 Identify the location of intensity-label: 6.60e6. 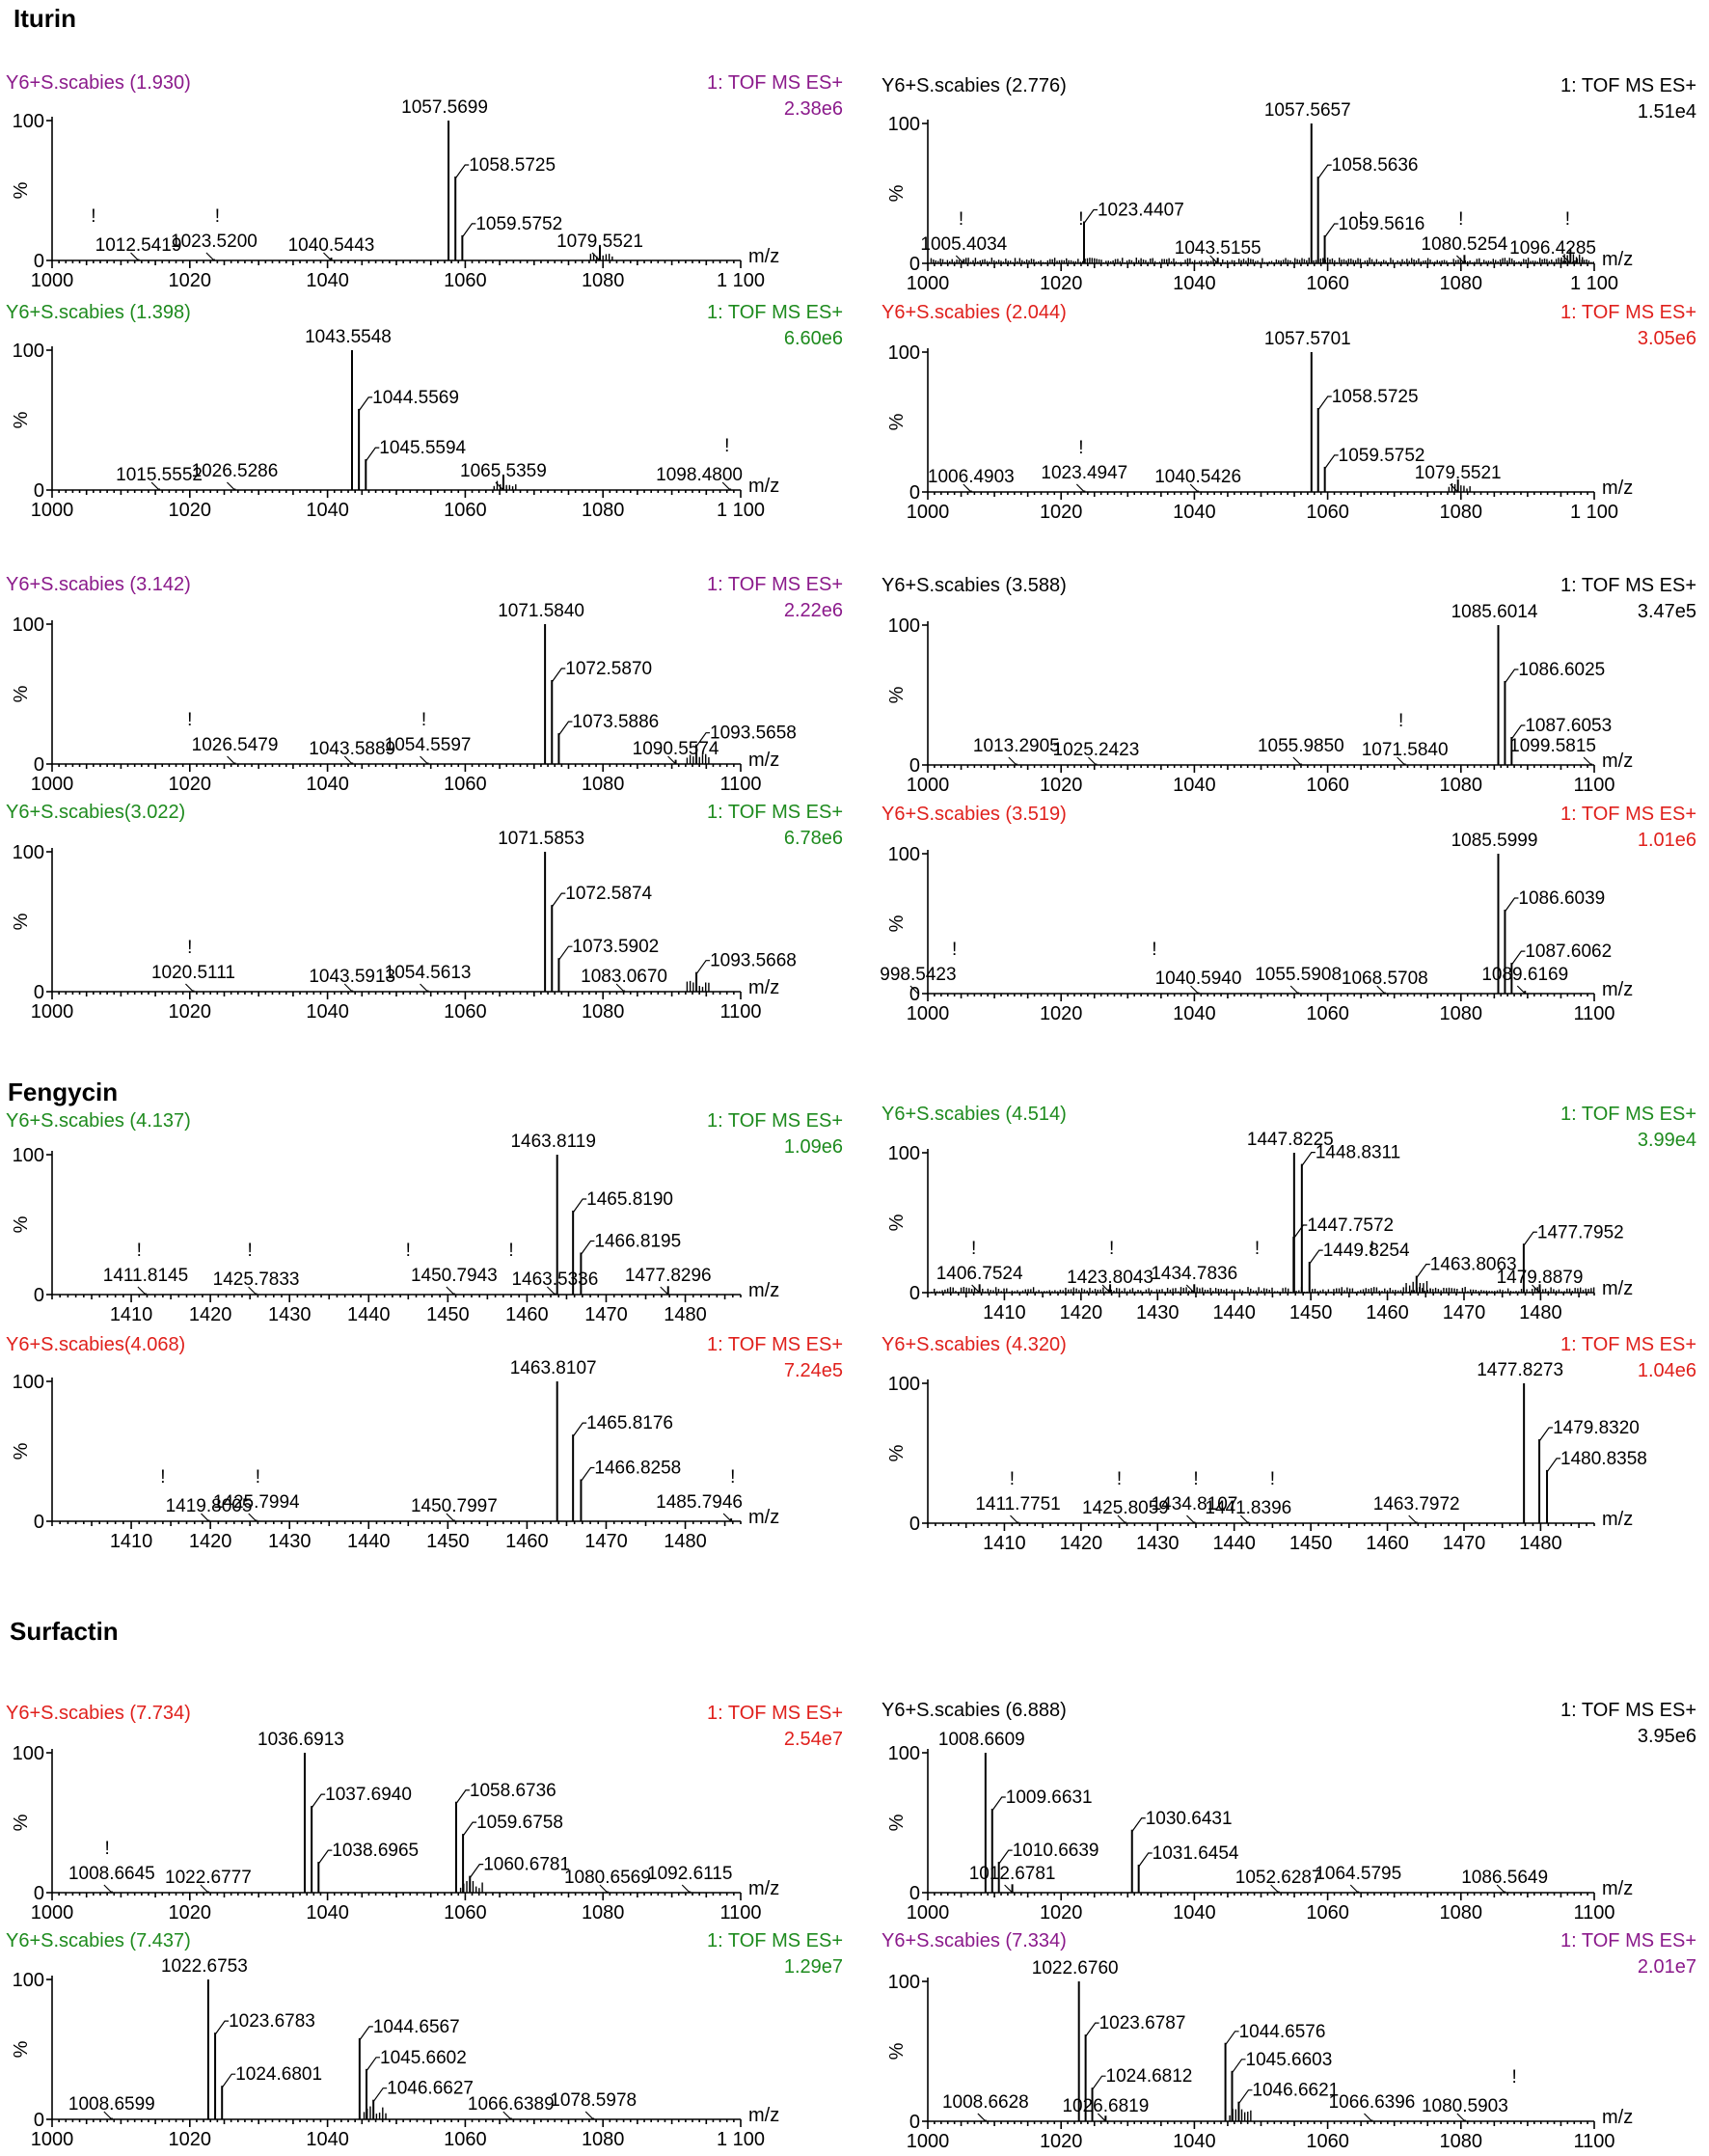
(813, 338).